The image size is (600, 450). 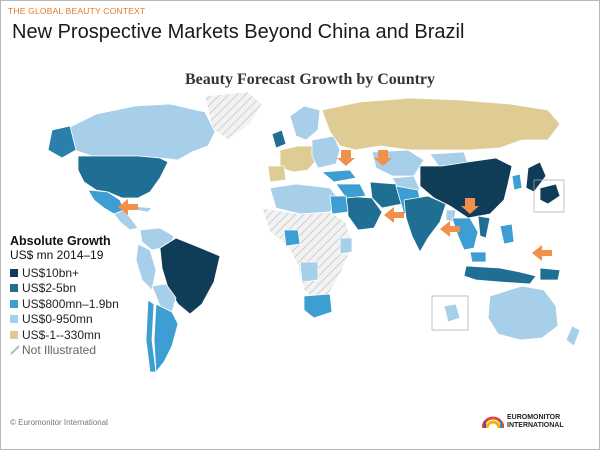 I want to click on japan, so click(x=536, y=177).